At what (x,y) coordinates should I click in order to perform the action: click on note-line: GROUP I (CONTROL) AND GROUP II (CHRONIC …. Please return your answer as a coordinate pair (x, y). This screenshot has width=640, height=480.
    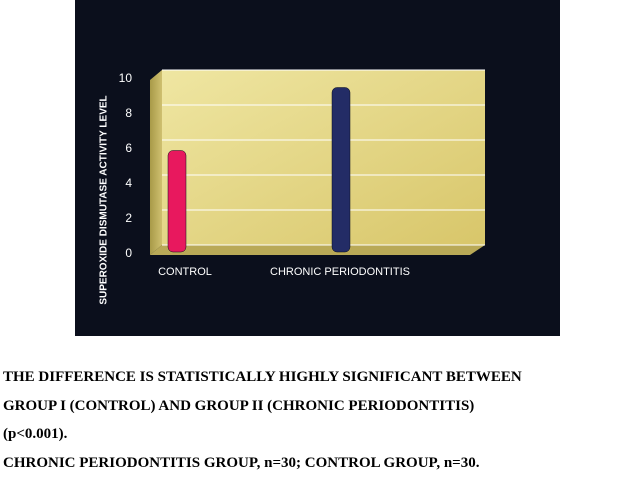
    Looking at the image, I should click on (239, 406).